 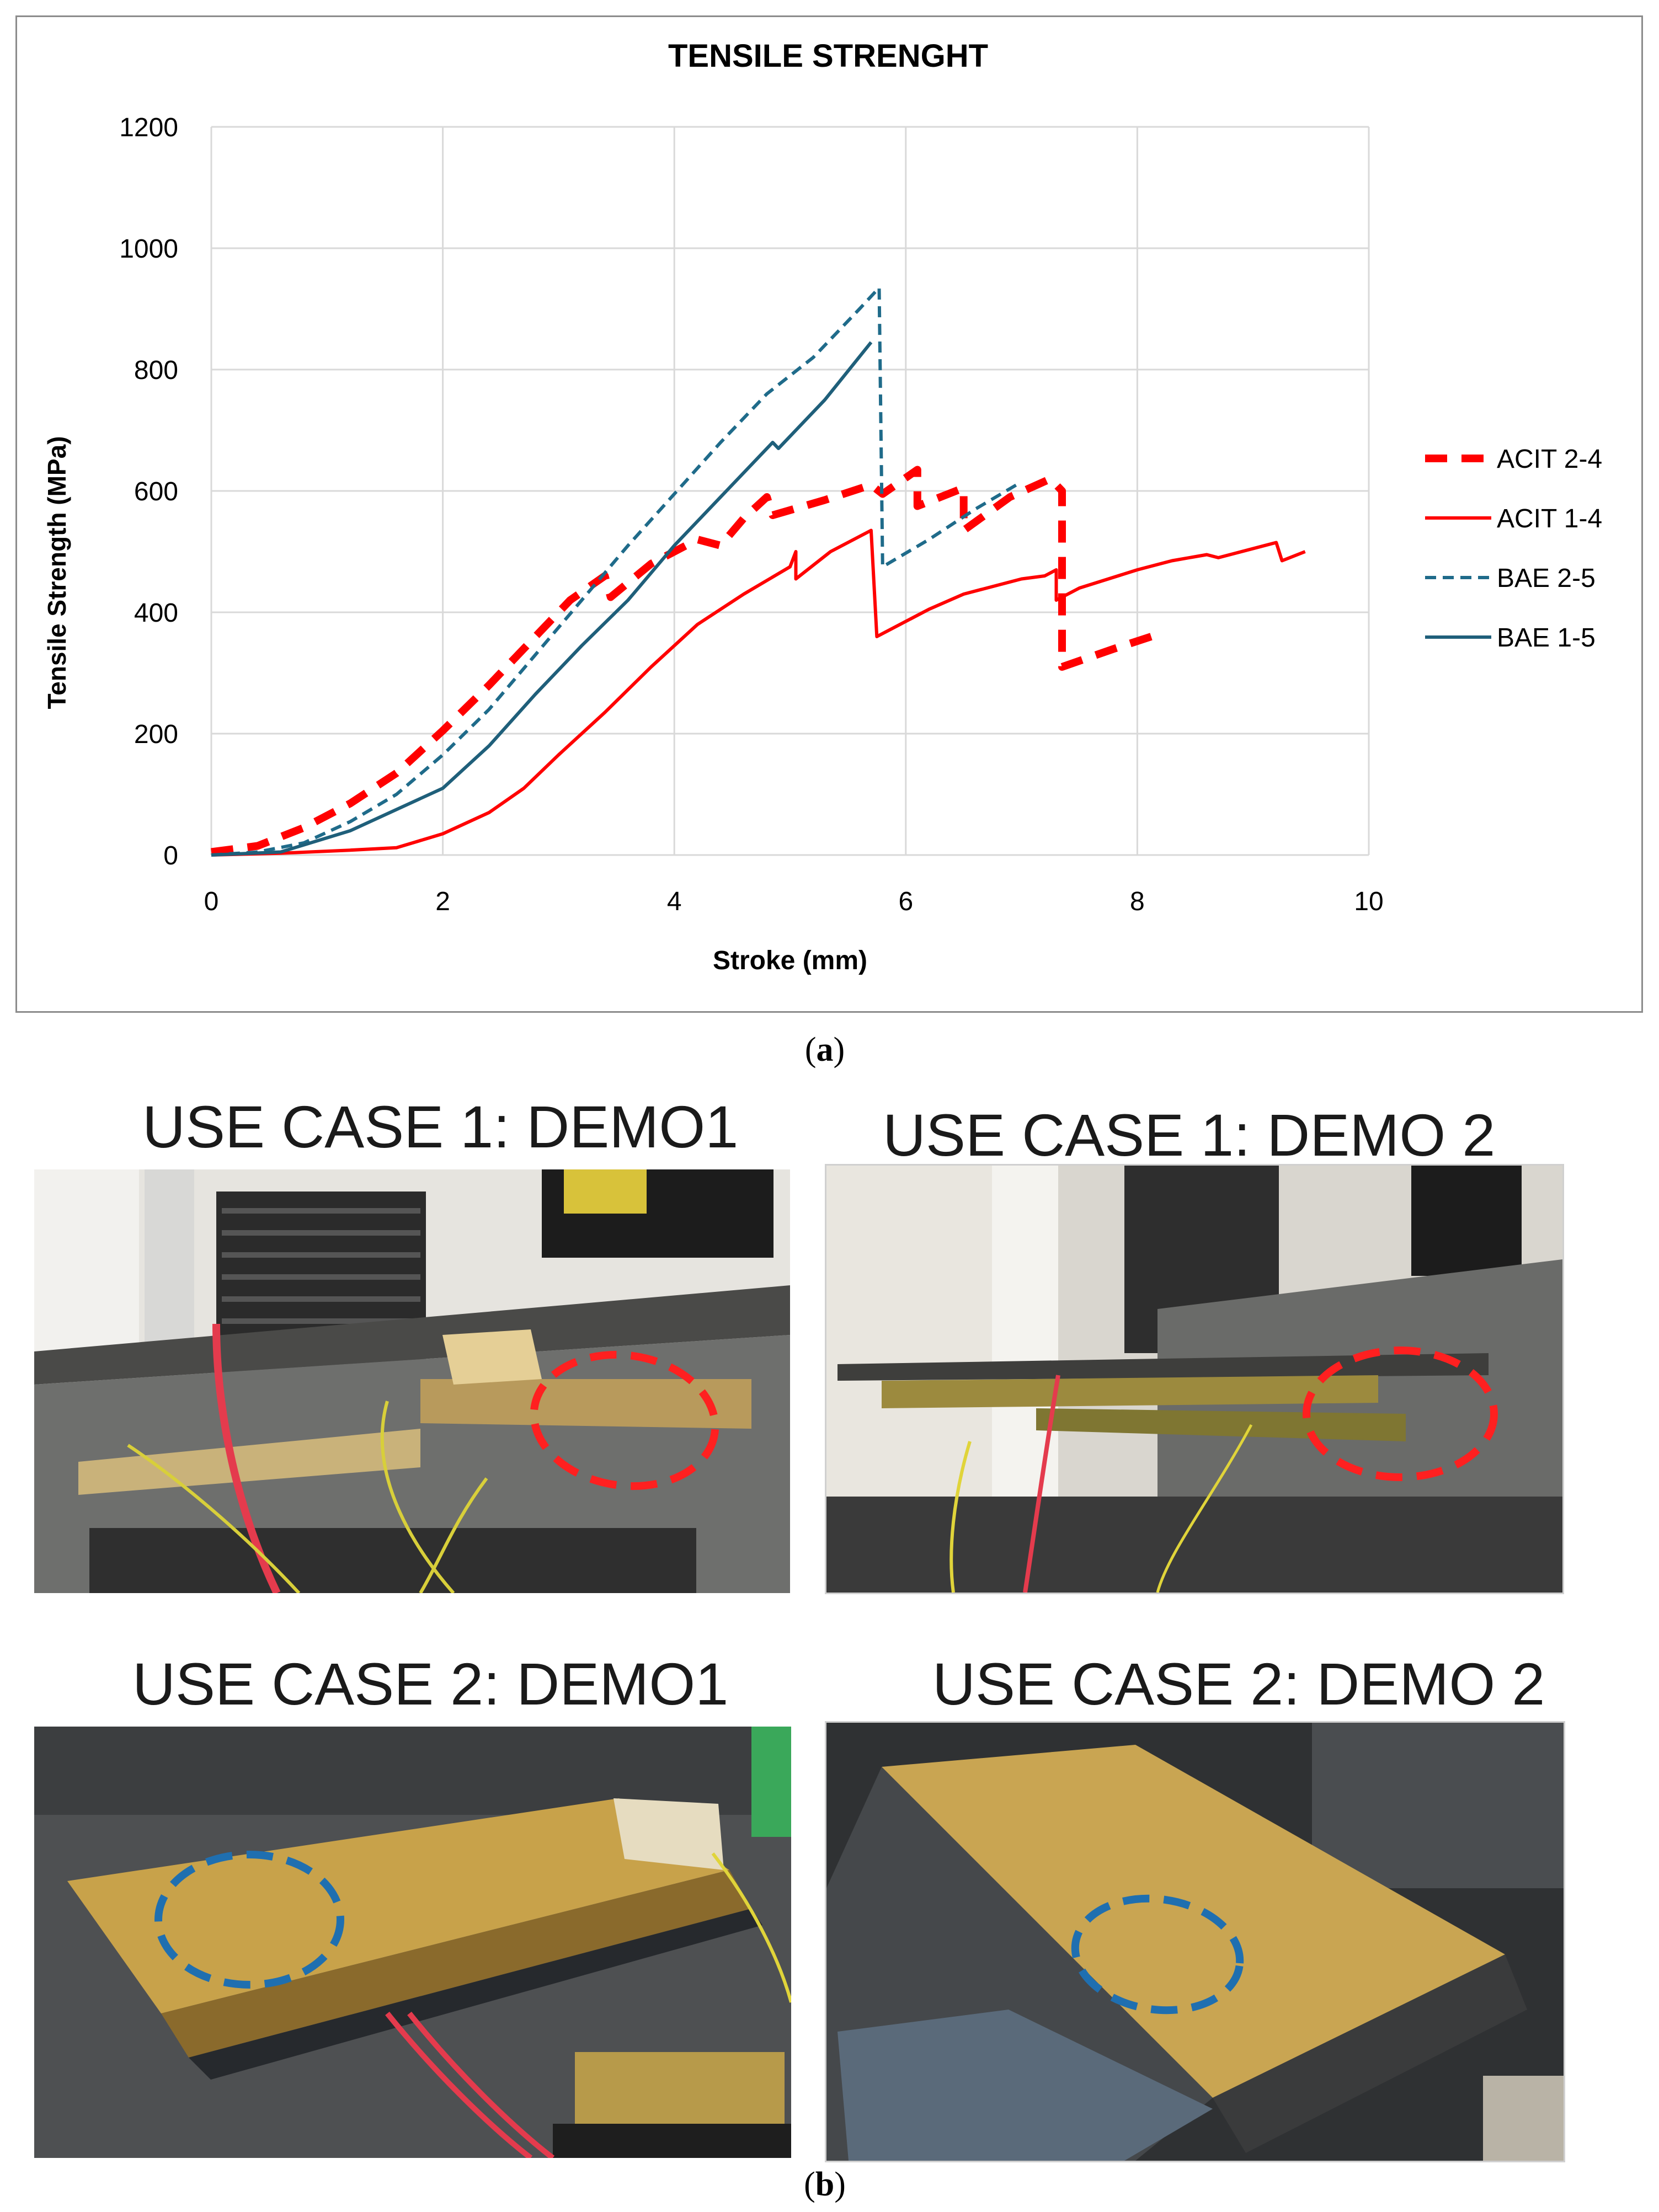 What do you see at coordinates (1546, 638) in the screenshot?
I see `legend-label: BAE 1-5` at bounding box center [1546, 638].